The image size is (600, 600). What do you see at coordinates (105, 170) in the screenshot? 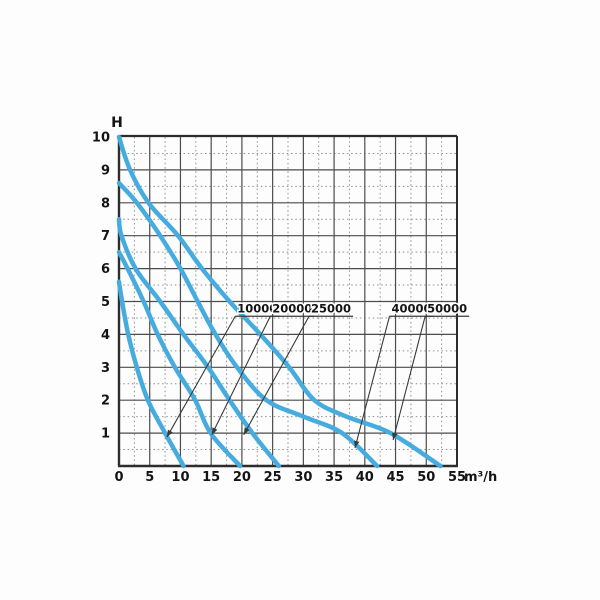
I see `y-tick-label-9: 9` at bounding box center [105, 170].